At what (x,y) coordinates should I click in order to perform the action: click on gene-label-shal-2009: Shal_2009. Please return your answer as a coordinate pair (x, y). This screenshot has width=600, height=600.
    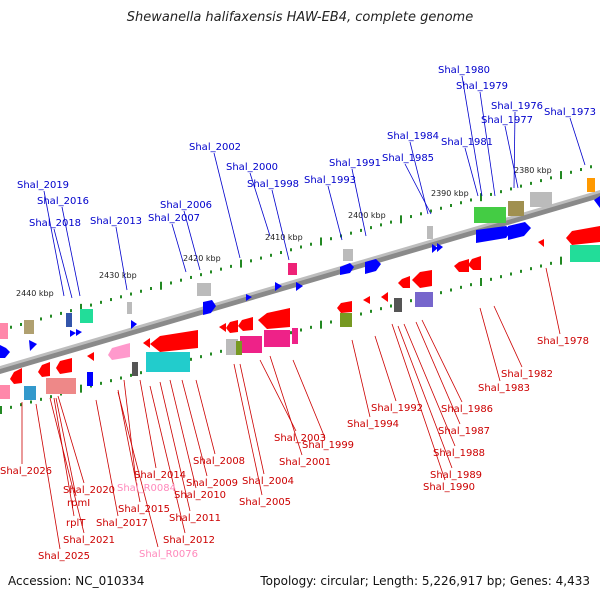
    Looking at the image, I should click on (212, 483).